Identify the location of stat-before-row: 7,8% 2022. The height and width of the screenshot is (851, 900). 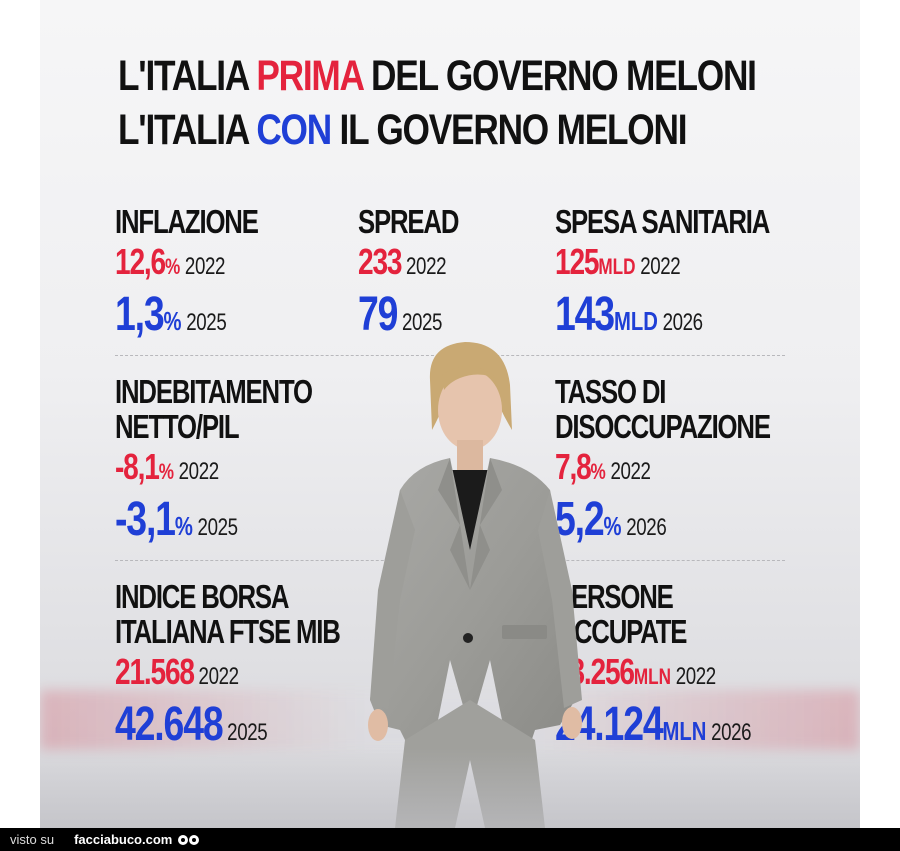
(662, 467).